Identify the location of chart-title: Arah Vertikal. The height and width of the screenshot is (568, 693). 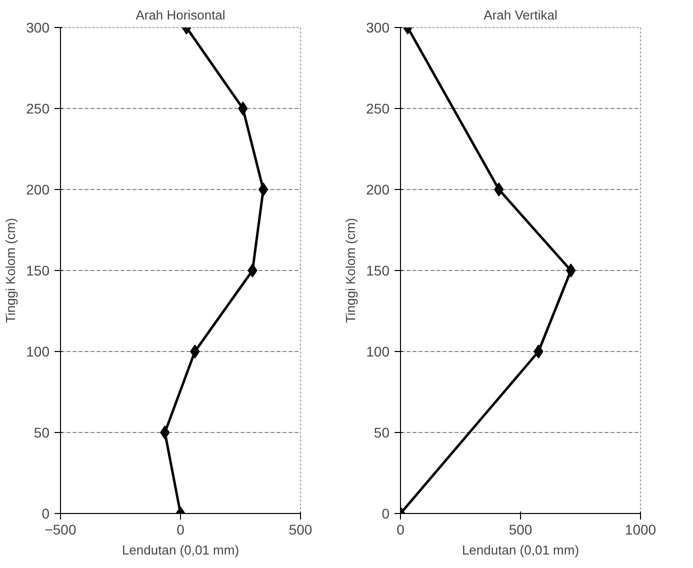
(521, 15).